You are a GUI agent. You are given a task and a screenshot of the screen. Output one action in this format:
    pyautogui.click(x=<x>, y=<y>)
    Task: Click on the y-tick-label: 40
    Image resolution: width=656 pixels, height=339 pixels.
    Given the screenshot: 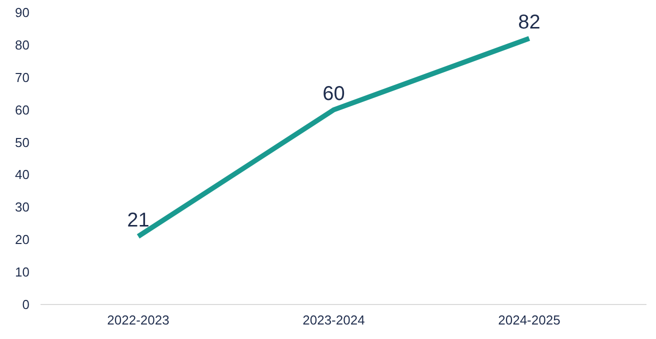 What is the action you would take?
    pyautogui.click(x=22, y=174)
    